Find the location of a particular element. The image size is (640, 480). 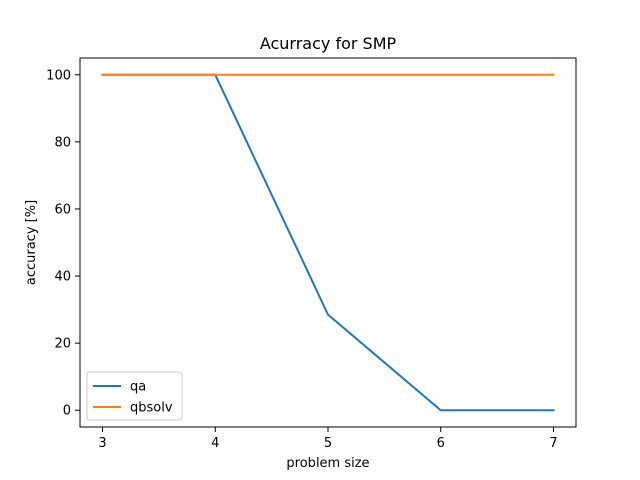

x-axis: 3 4 5 6 7 is located at coordinates (328, 439).